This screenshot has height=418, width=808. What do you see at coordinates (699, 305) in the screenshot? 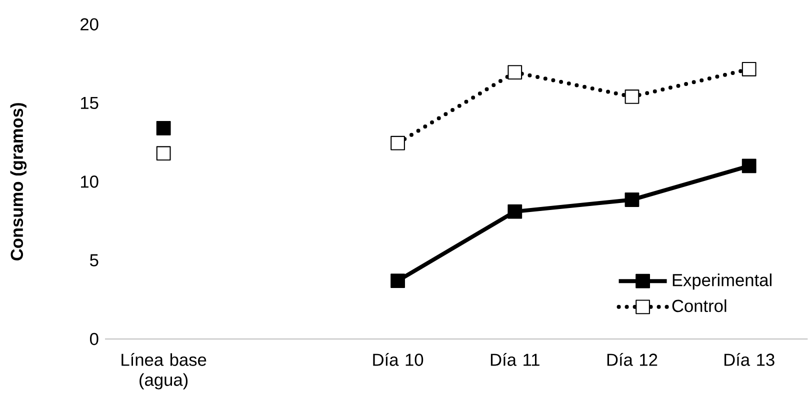
I see `legend-label: Control` at bounding box center [699, 305].